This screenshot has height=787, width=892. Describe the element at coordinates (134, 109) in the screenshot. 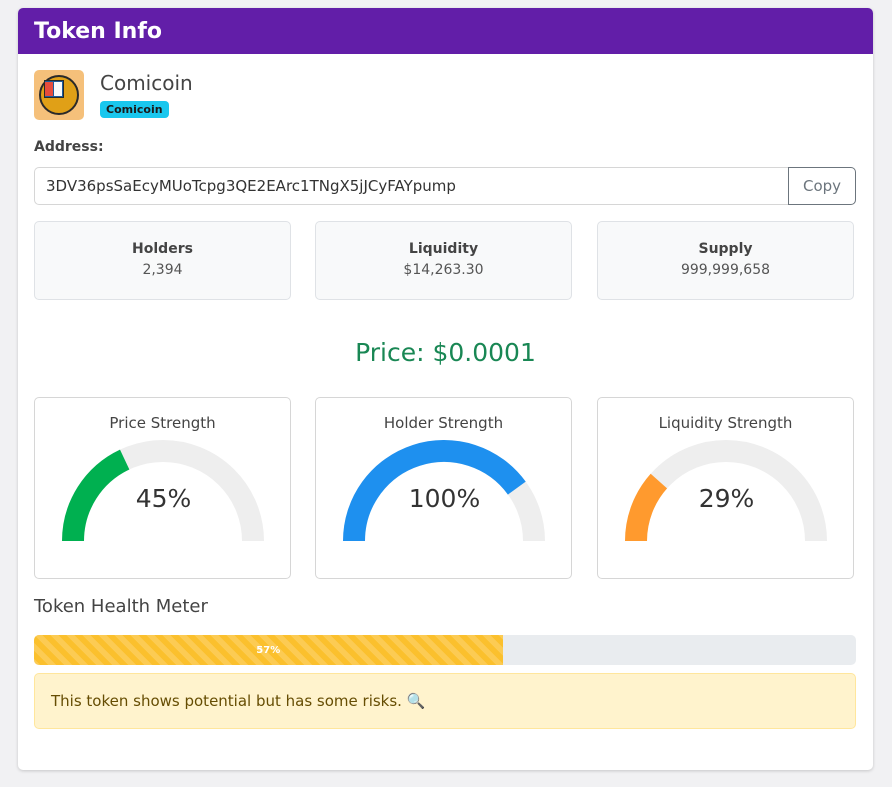

I see `token-symbol-badge: Comicoin` at that location.